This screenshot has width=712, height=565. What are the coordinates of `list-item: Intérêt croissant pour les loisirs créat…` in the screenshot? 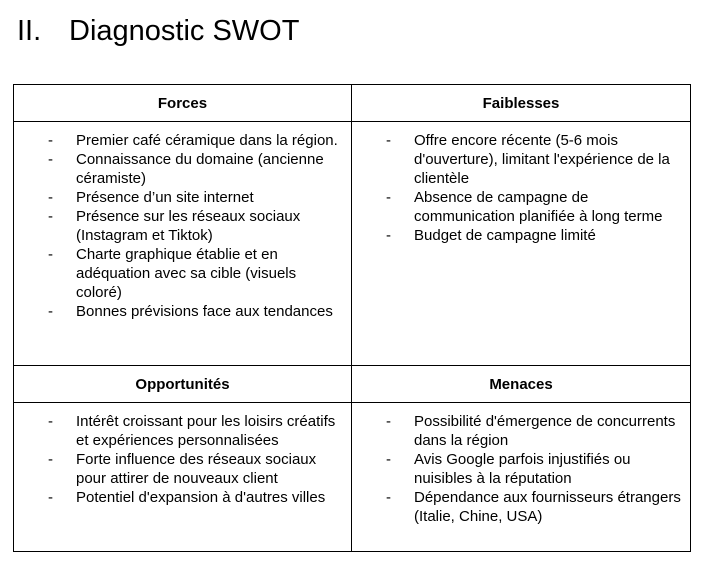 It's located at (178, 431).